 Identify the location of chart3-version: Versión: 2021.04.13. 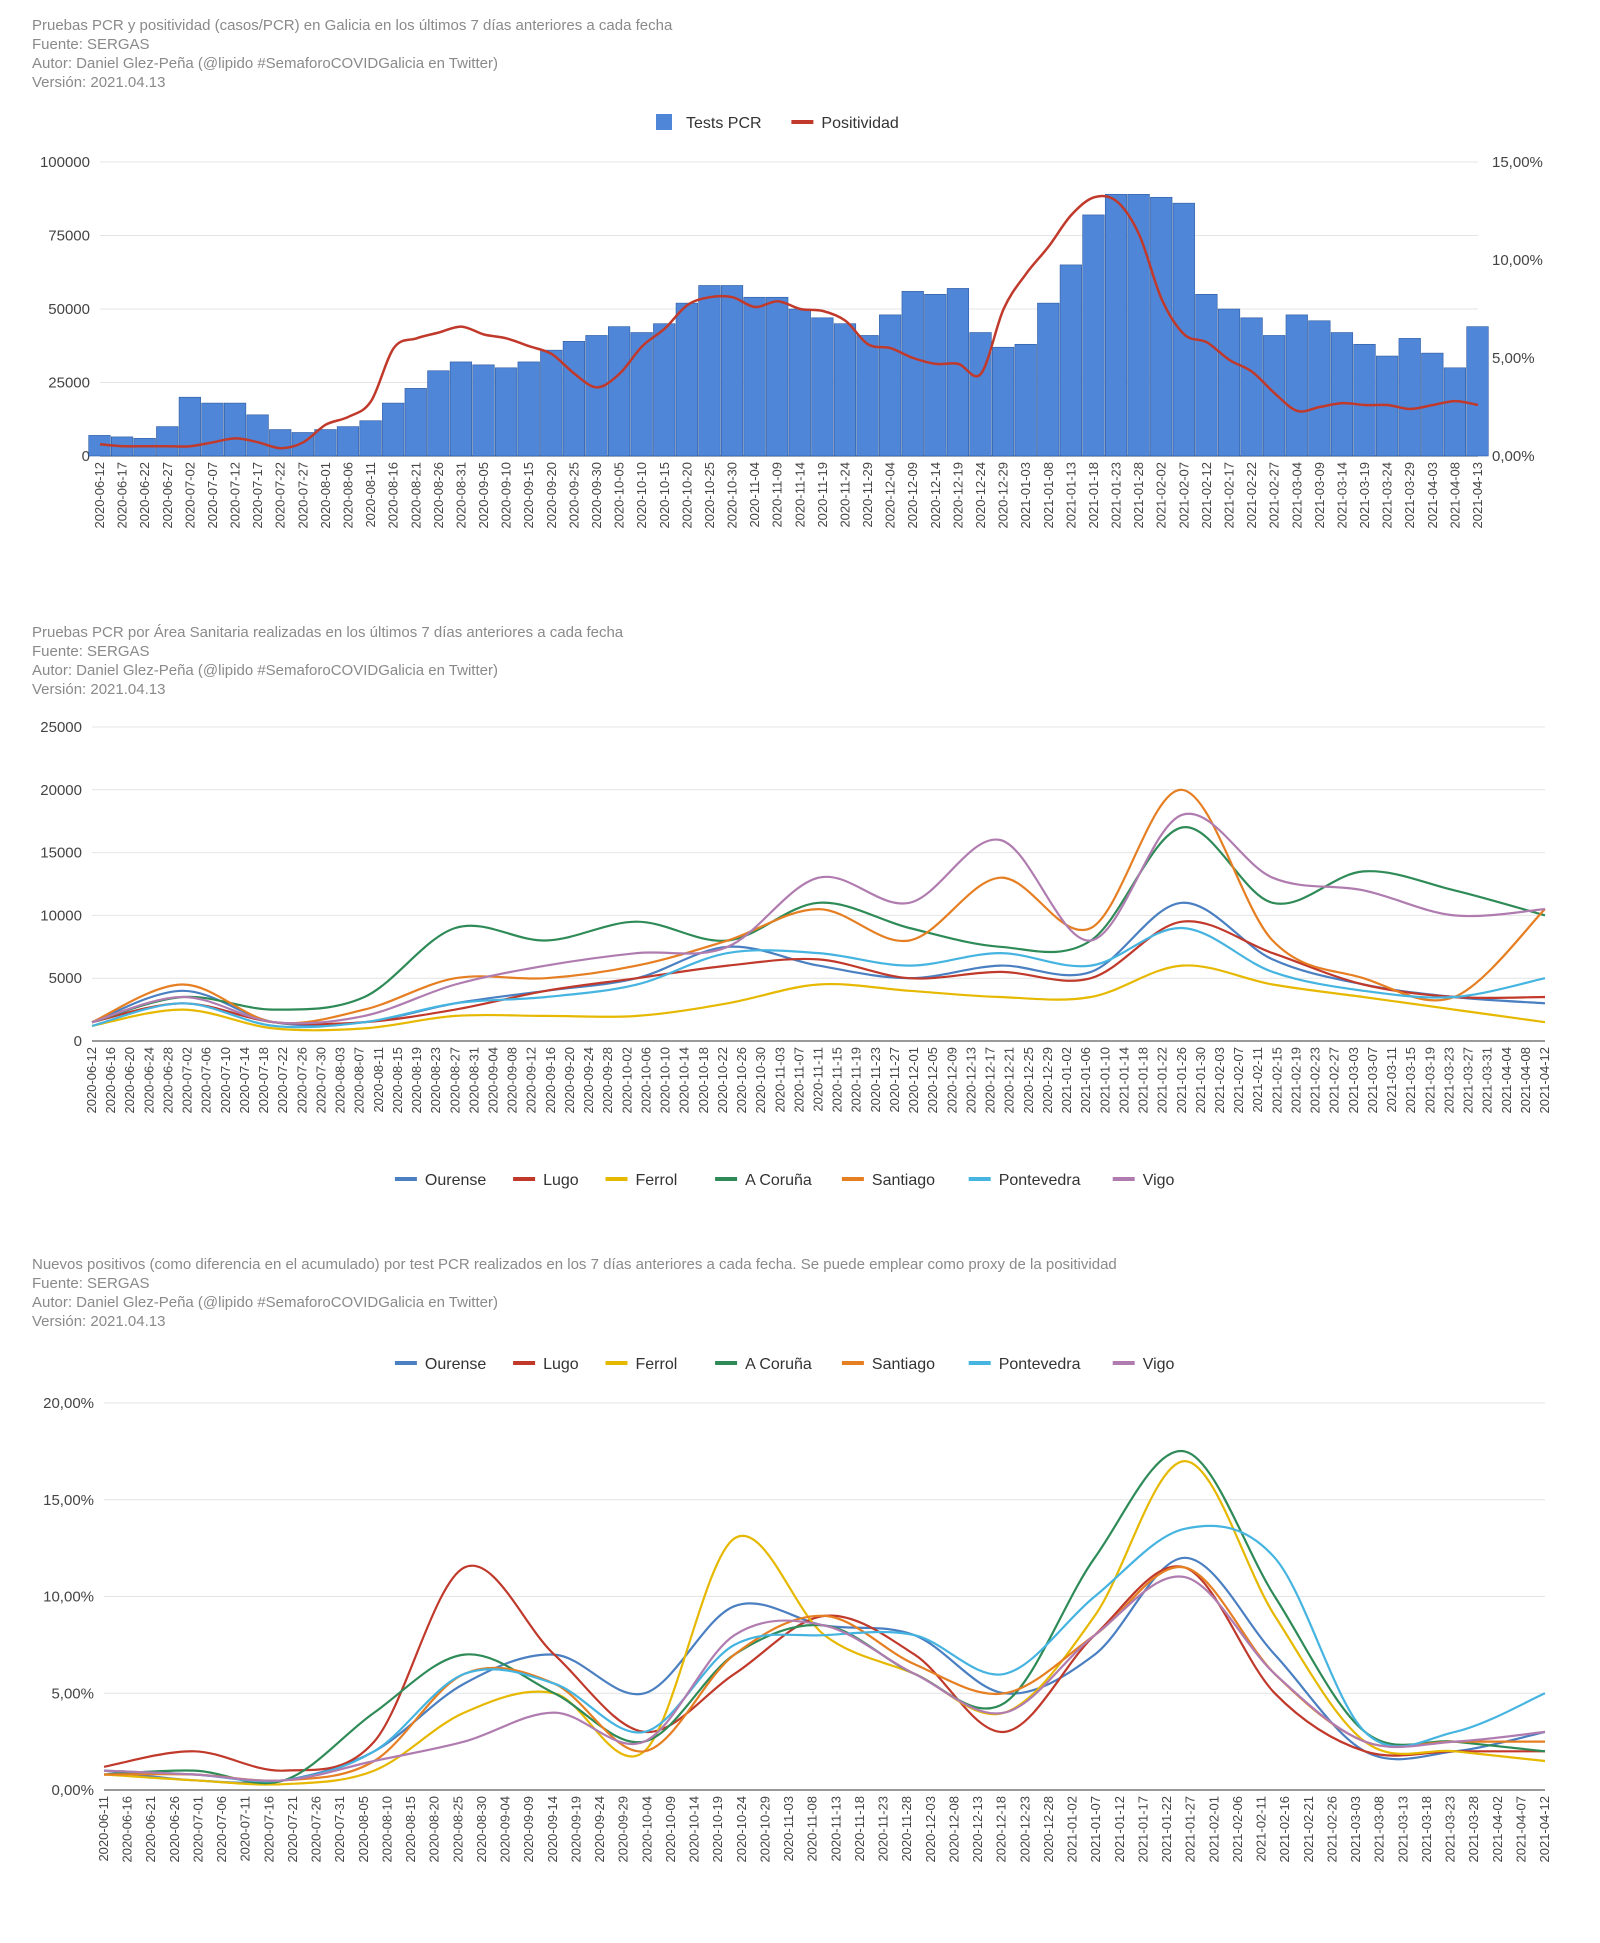
(99, 1321).